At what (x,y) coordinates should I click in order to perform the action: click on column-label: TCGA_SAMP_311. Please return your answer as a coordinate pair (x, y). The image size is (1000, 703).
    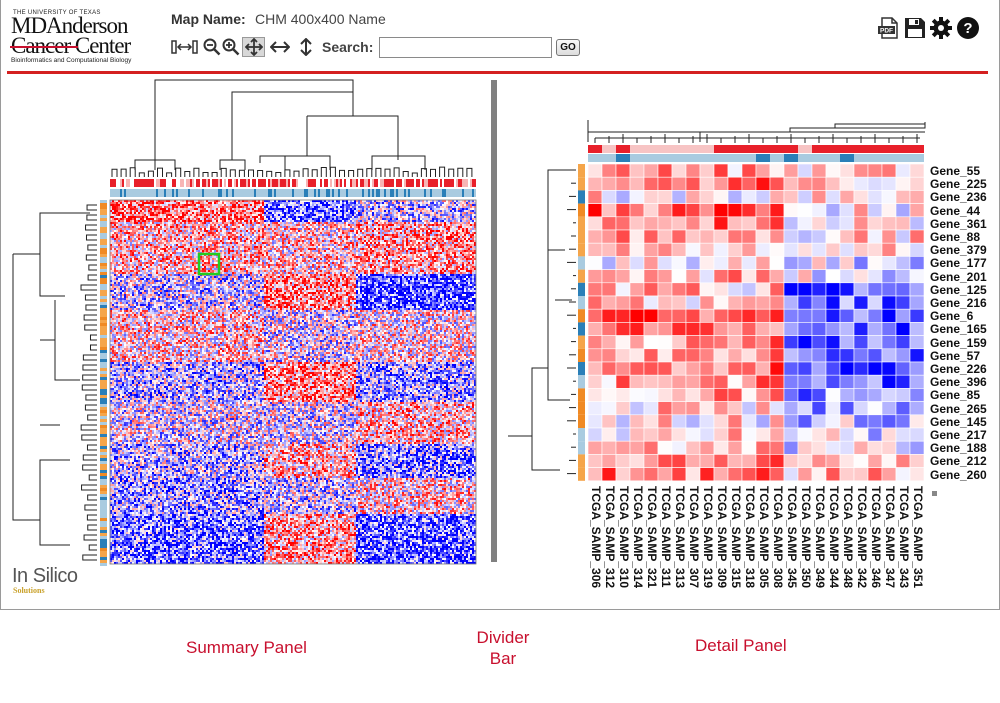
    Looking at the image, I should click on (666, 536).